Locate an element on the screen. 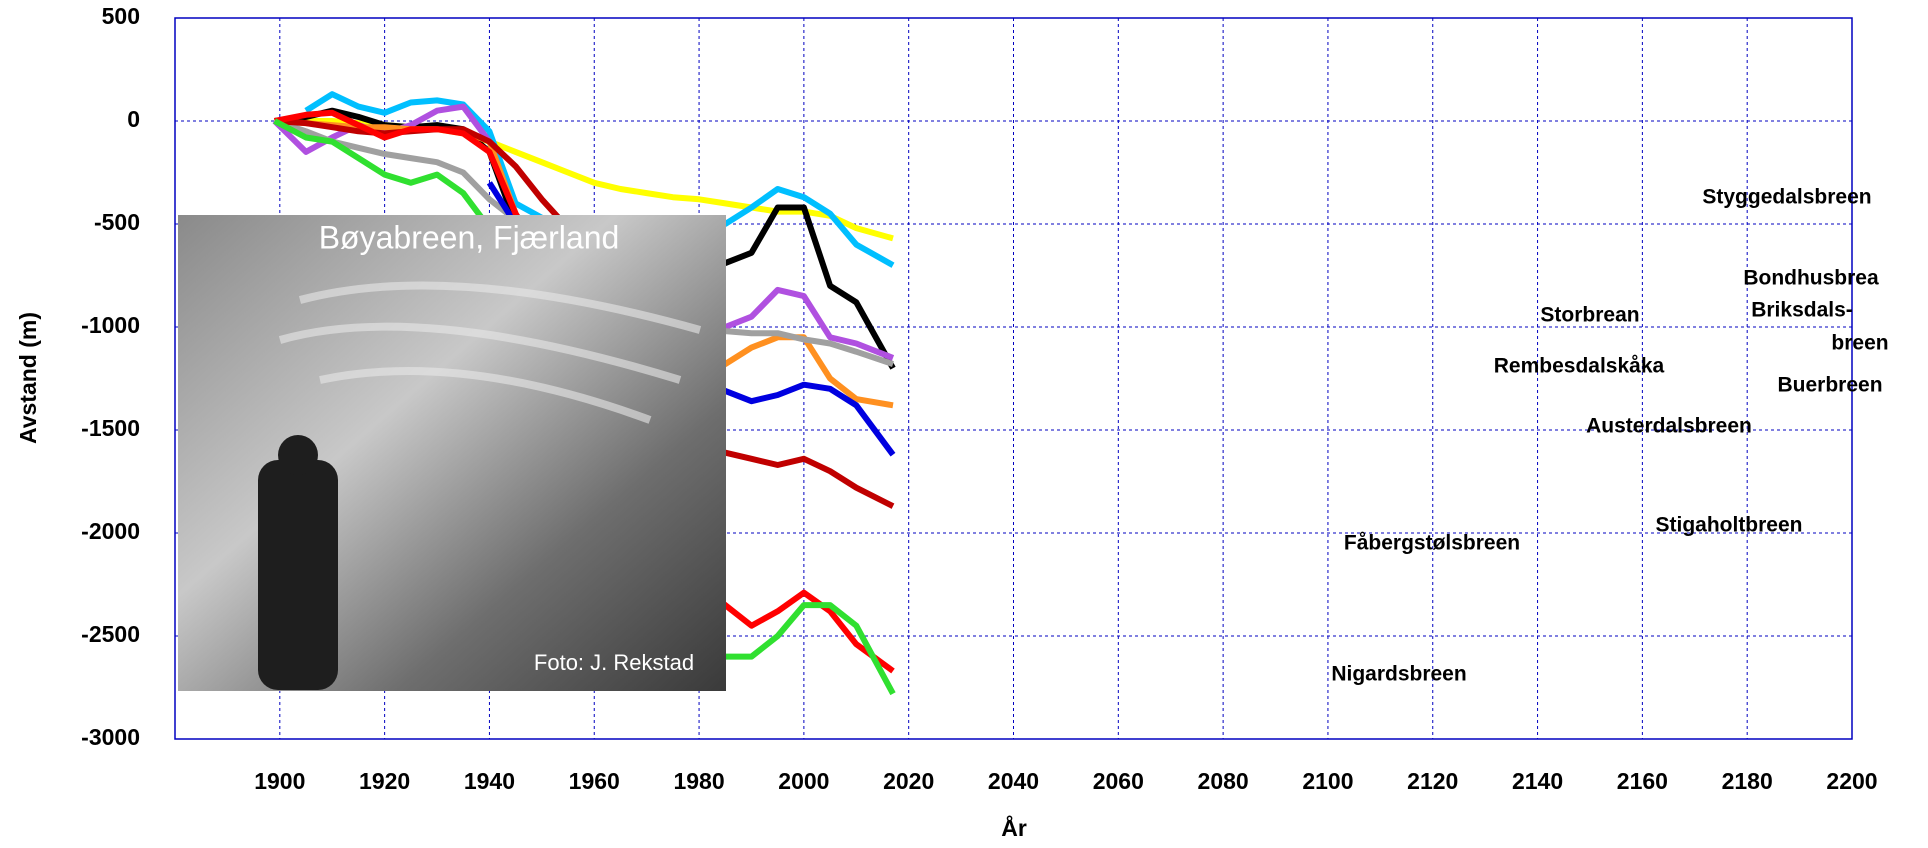 The image size is (1928, 848). y-axis-label: Avstand (m) is located at coordinates (28, 378).